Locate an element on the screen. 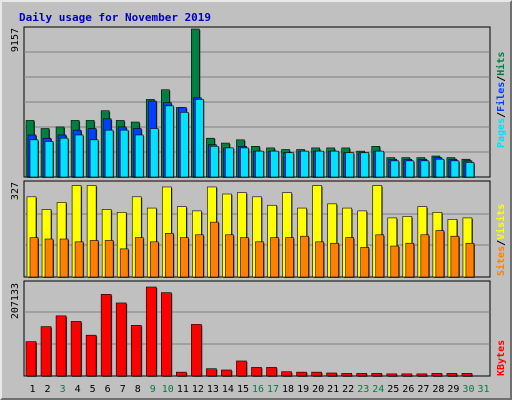  x-tick-label: 18 is located at coordinates (288, 389).